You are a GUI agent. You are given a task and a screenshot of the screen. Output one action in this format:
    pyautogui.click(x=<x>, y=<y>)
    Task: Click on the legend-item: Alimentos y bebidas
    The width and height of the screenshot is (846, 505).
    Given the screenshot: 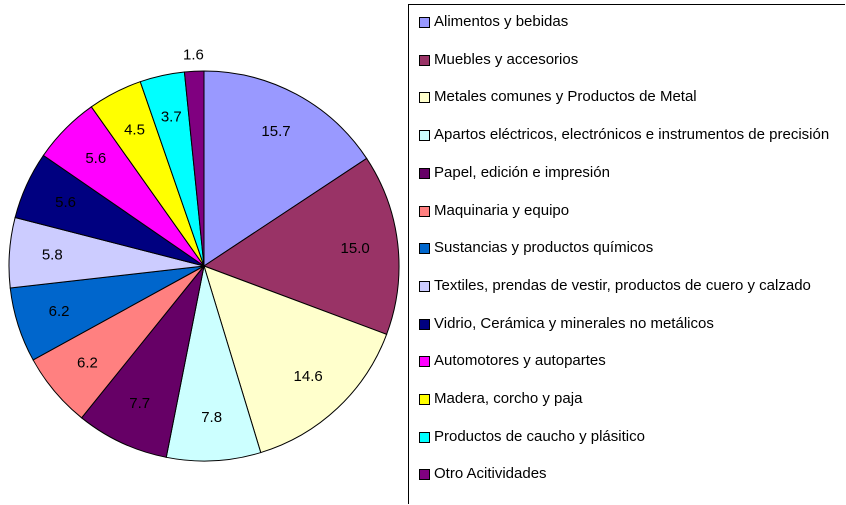 What is the action you would take?
    pyautogui.click(x=631, y=21)
    